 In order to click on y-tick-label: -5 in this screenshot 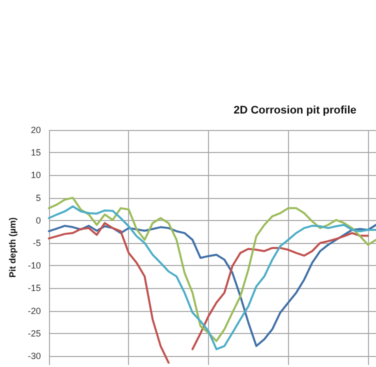, I will do `click(36, 243)`.